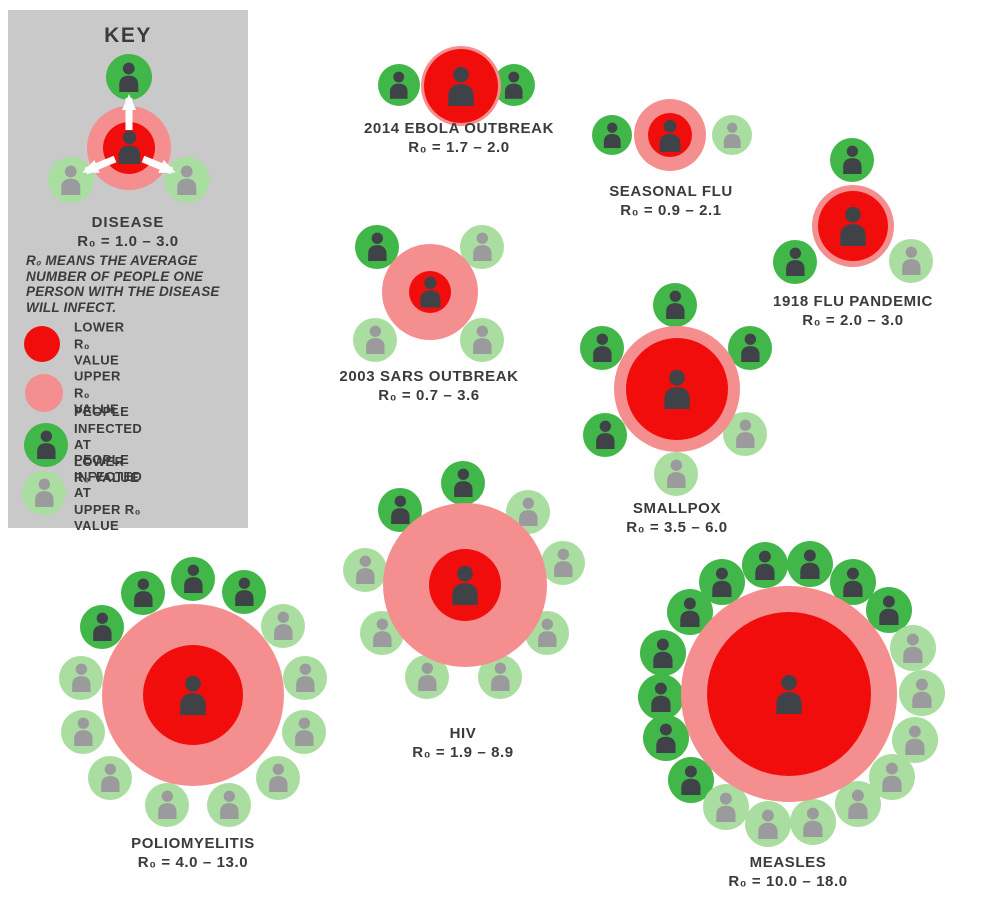 This screenshot has width=981, height=910. Describe the element at coordinates (463, 743) in the screenshot. I see `disease-label-hiv: HIV R₀ = 1.9 – 8.9` at that location.